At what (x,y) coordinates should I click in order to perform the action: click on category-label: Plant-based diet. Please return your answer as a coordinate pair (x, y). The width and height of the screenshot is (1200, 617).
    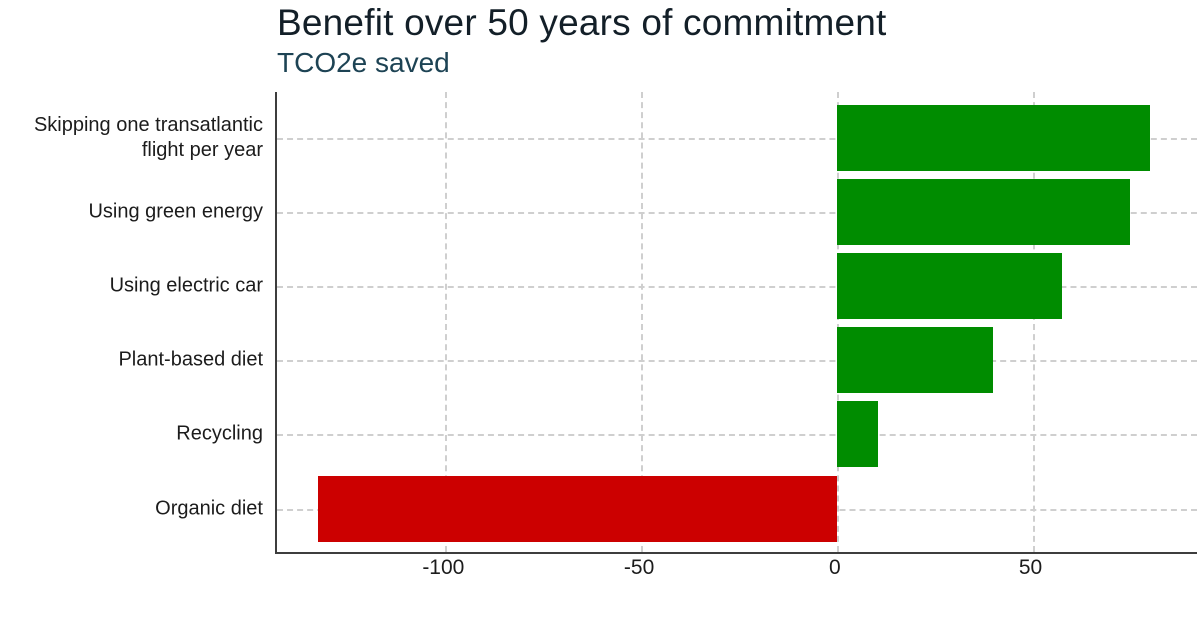
    Looking at the image, I should click on (190, 359).